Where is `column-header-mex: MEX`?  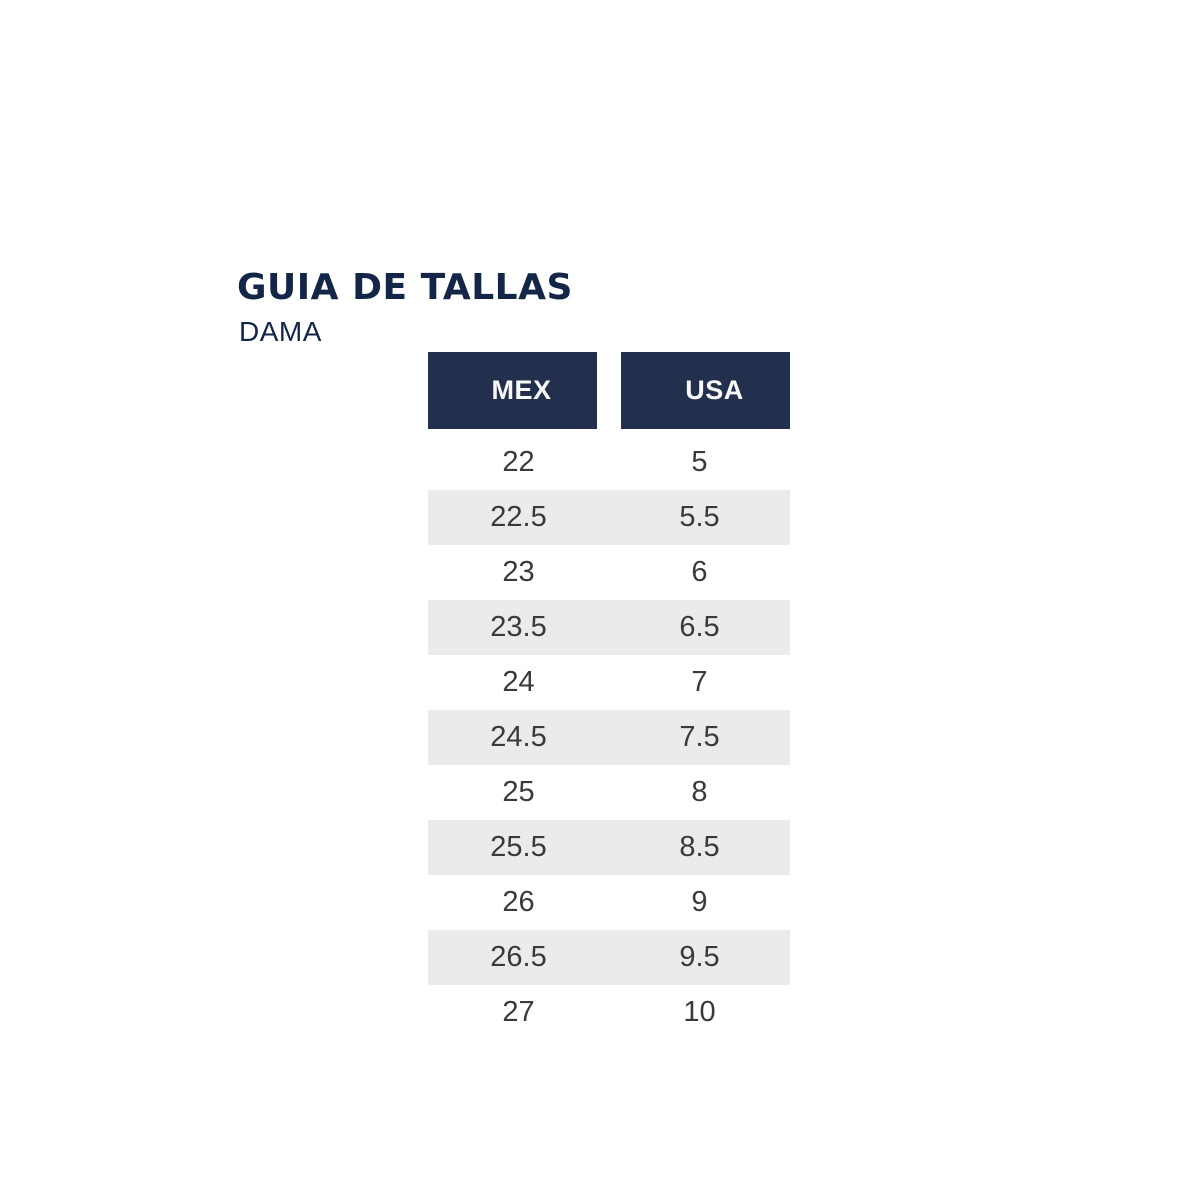
column-header-mex: MEX is located at coordinates (512, 390).